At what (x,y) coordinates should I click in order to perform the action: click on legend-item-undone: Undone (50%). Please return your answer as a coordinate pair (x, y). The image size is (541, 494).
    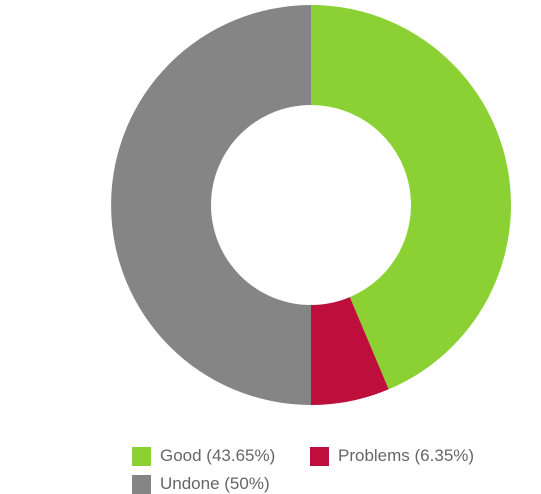
    Looking at the image, I should click on (201, 484).